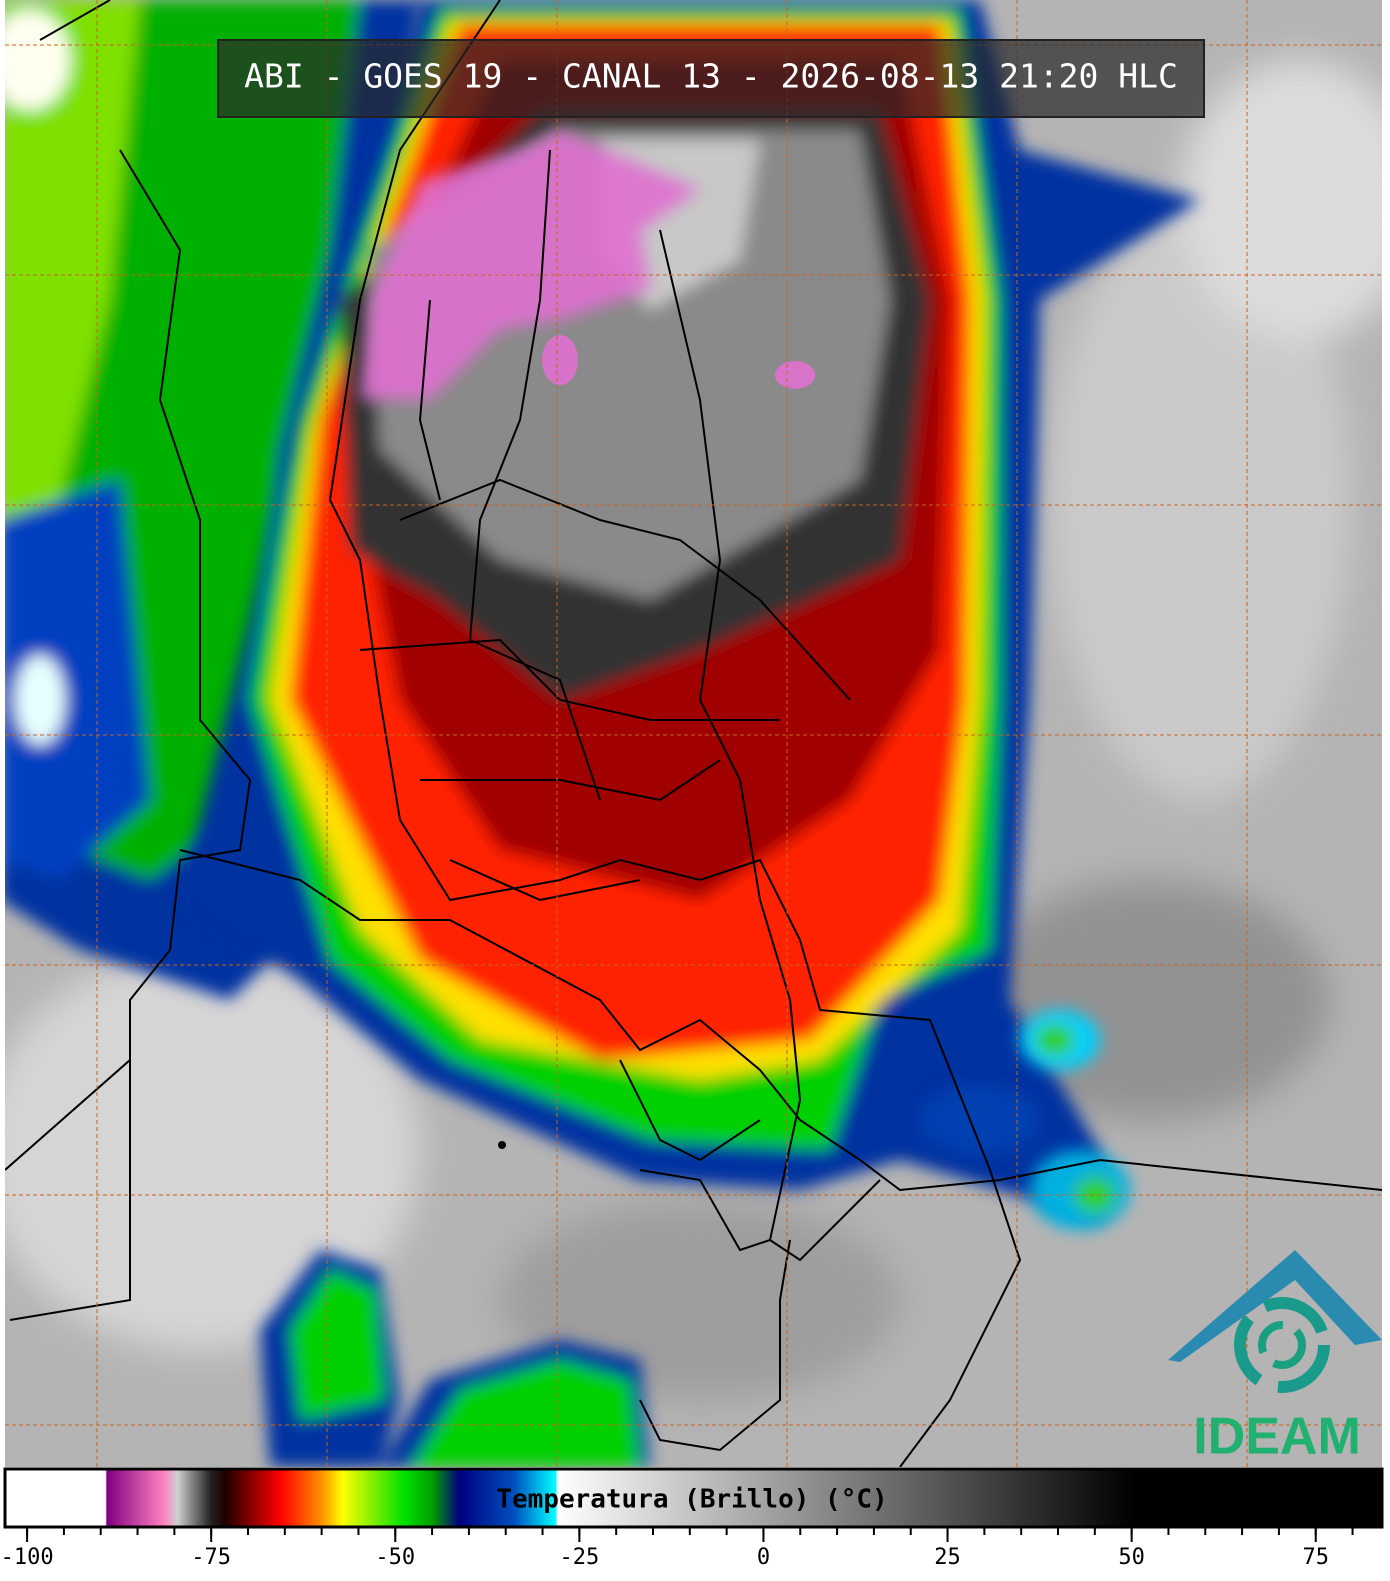 This screenshot has width=1390, height=1581. I want to click on tick-label: 0, so click(763, 1557).